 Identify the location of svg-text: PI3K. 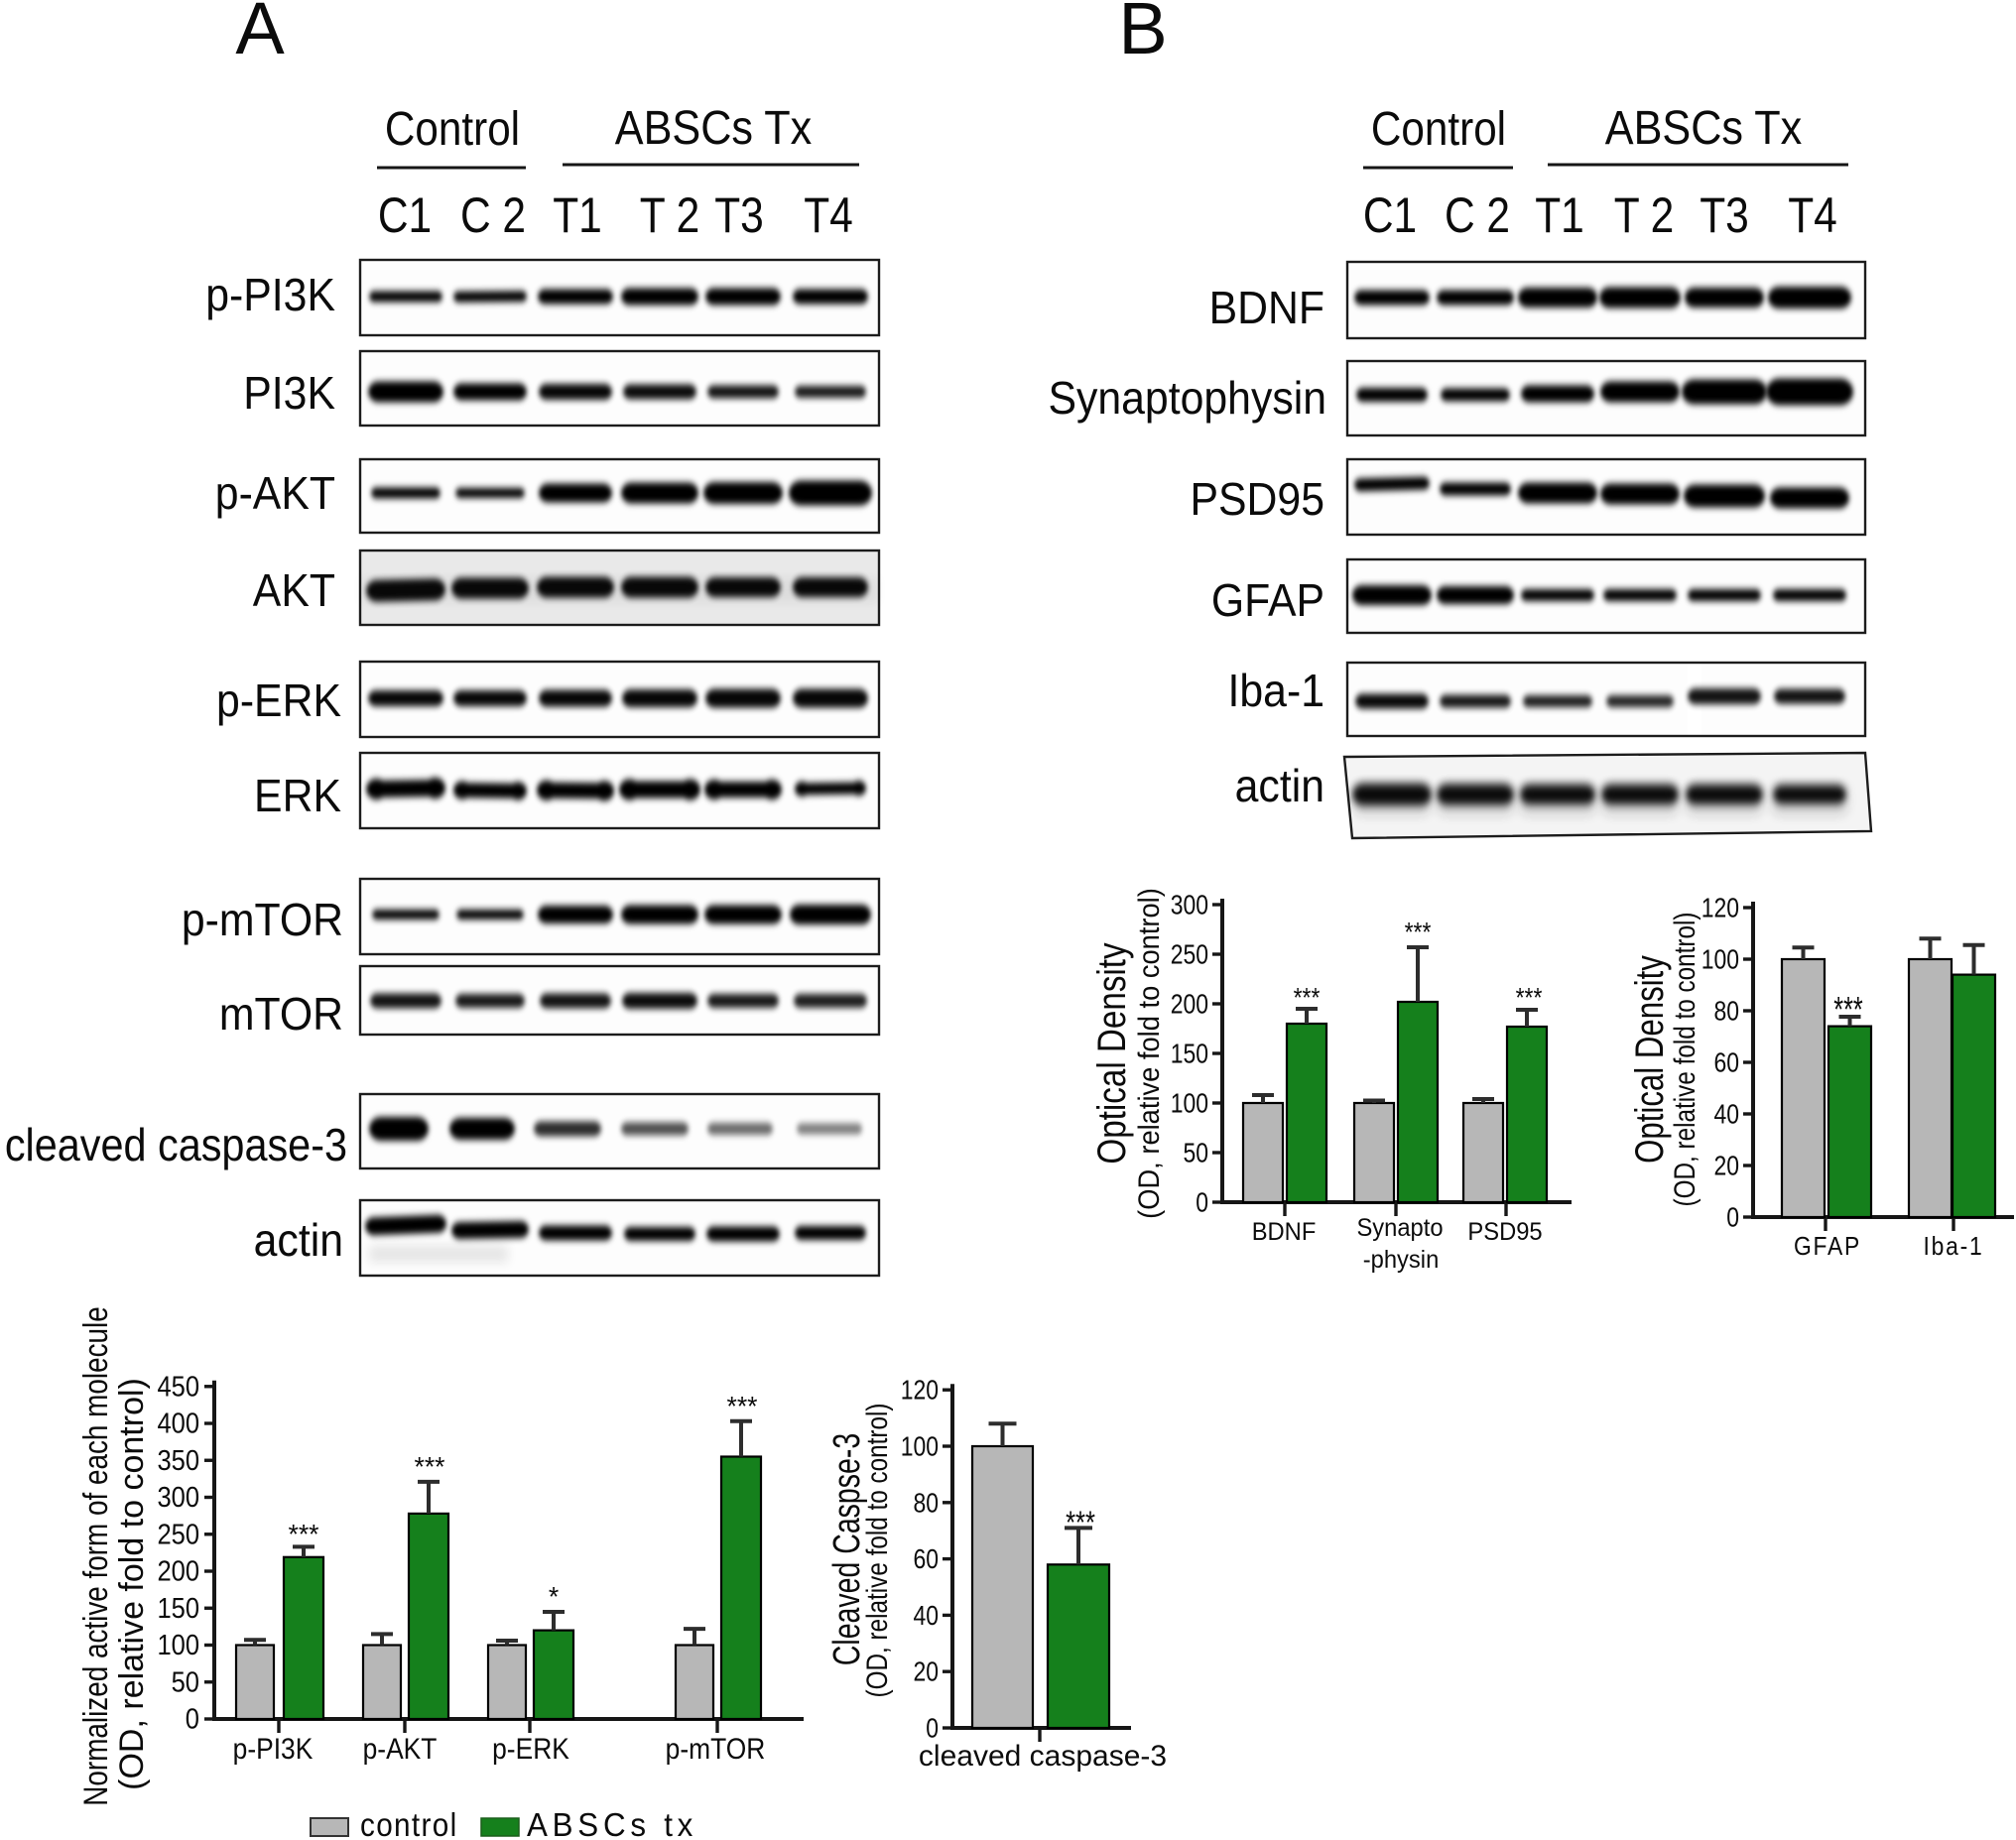
(289, 394).